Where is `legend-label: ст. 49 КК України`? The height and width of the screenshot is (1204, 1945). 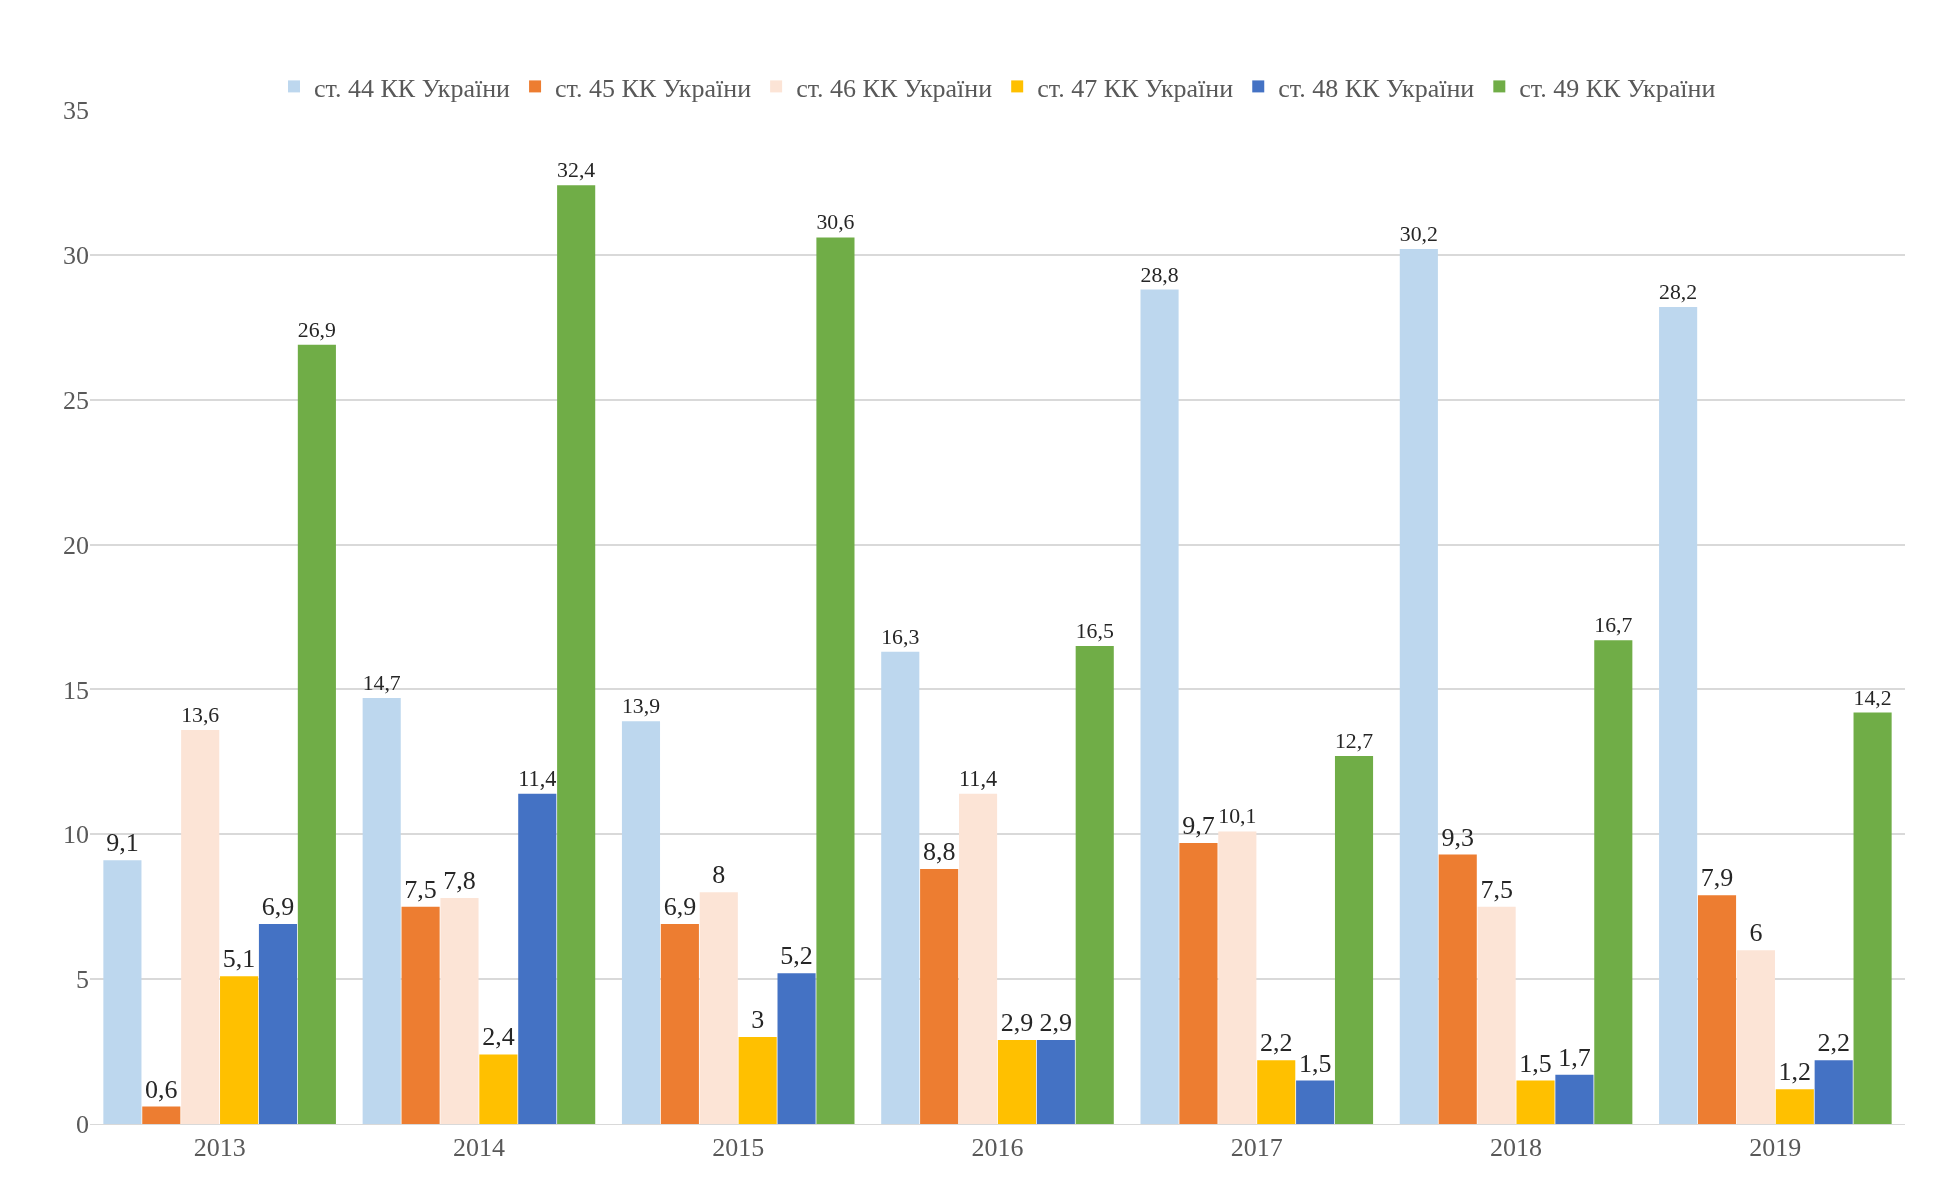 legend-label: ст. 49 КК України is located at coordinates (1617, 88).